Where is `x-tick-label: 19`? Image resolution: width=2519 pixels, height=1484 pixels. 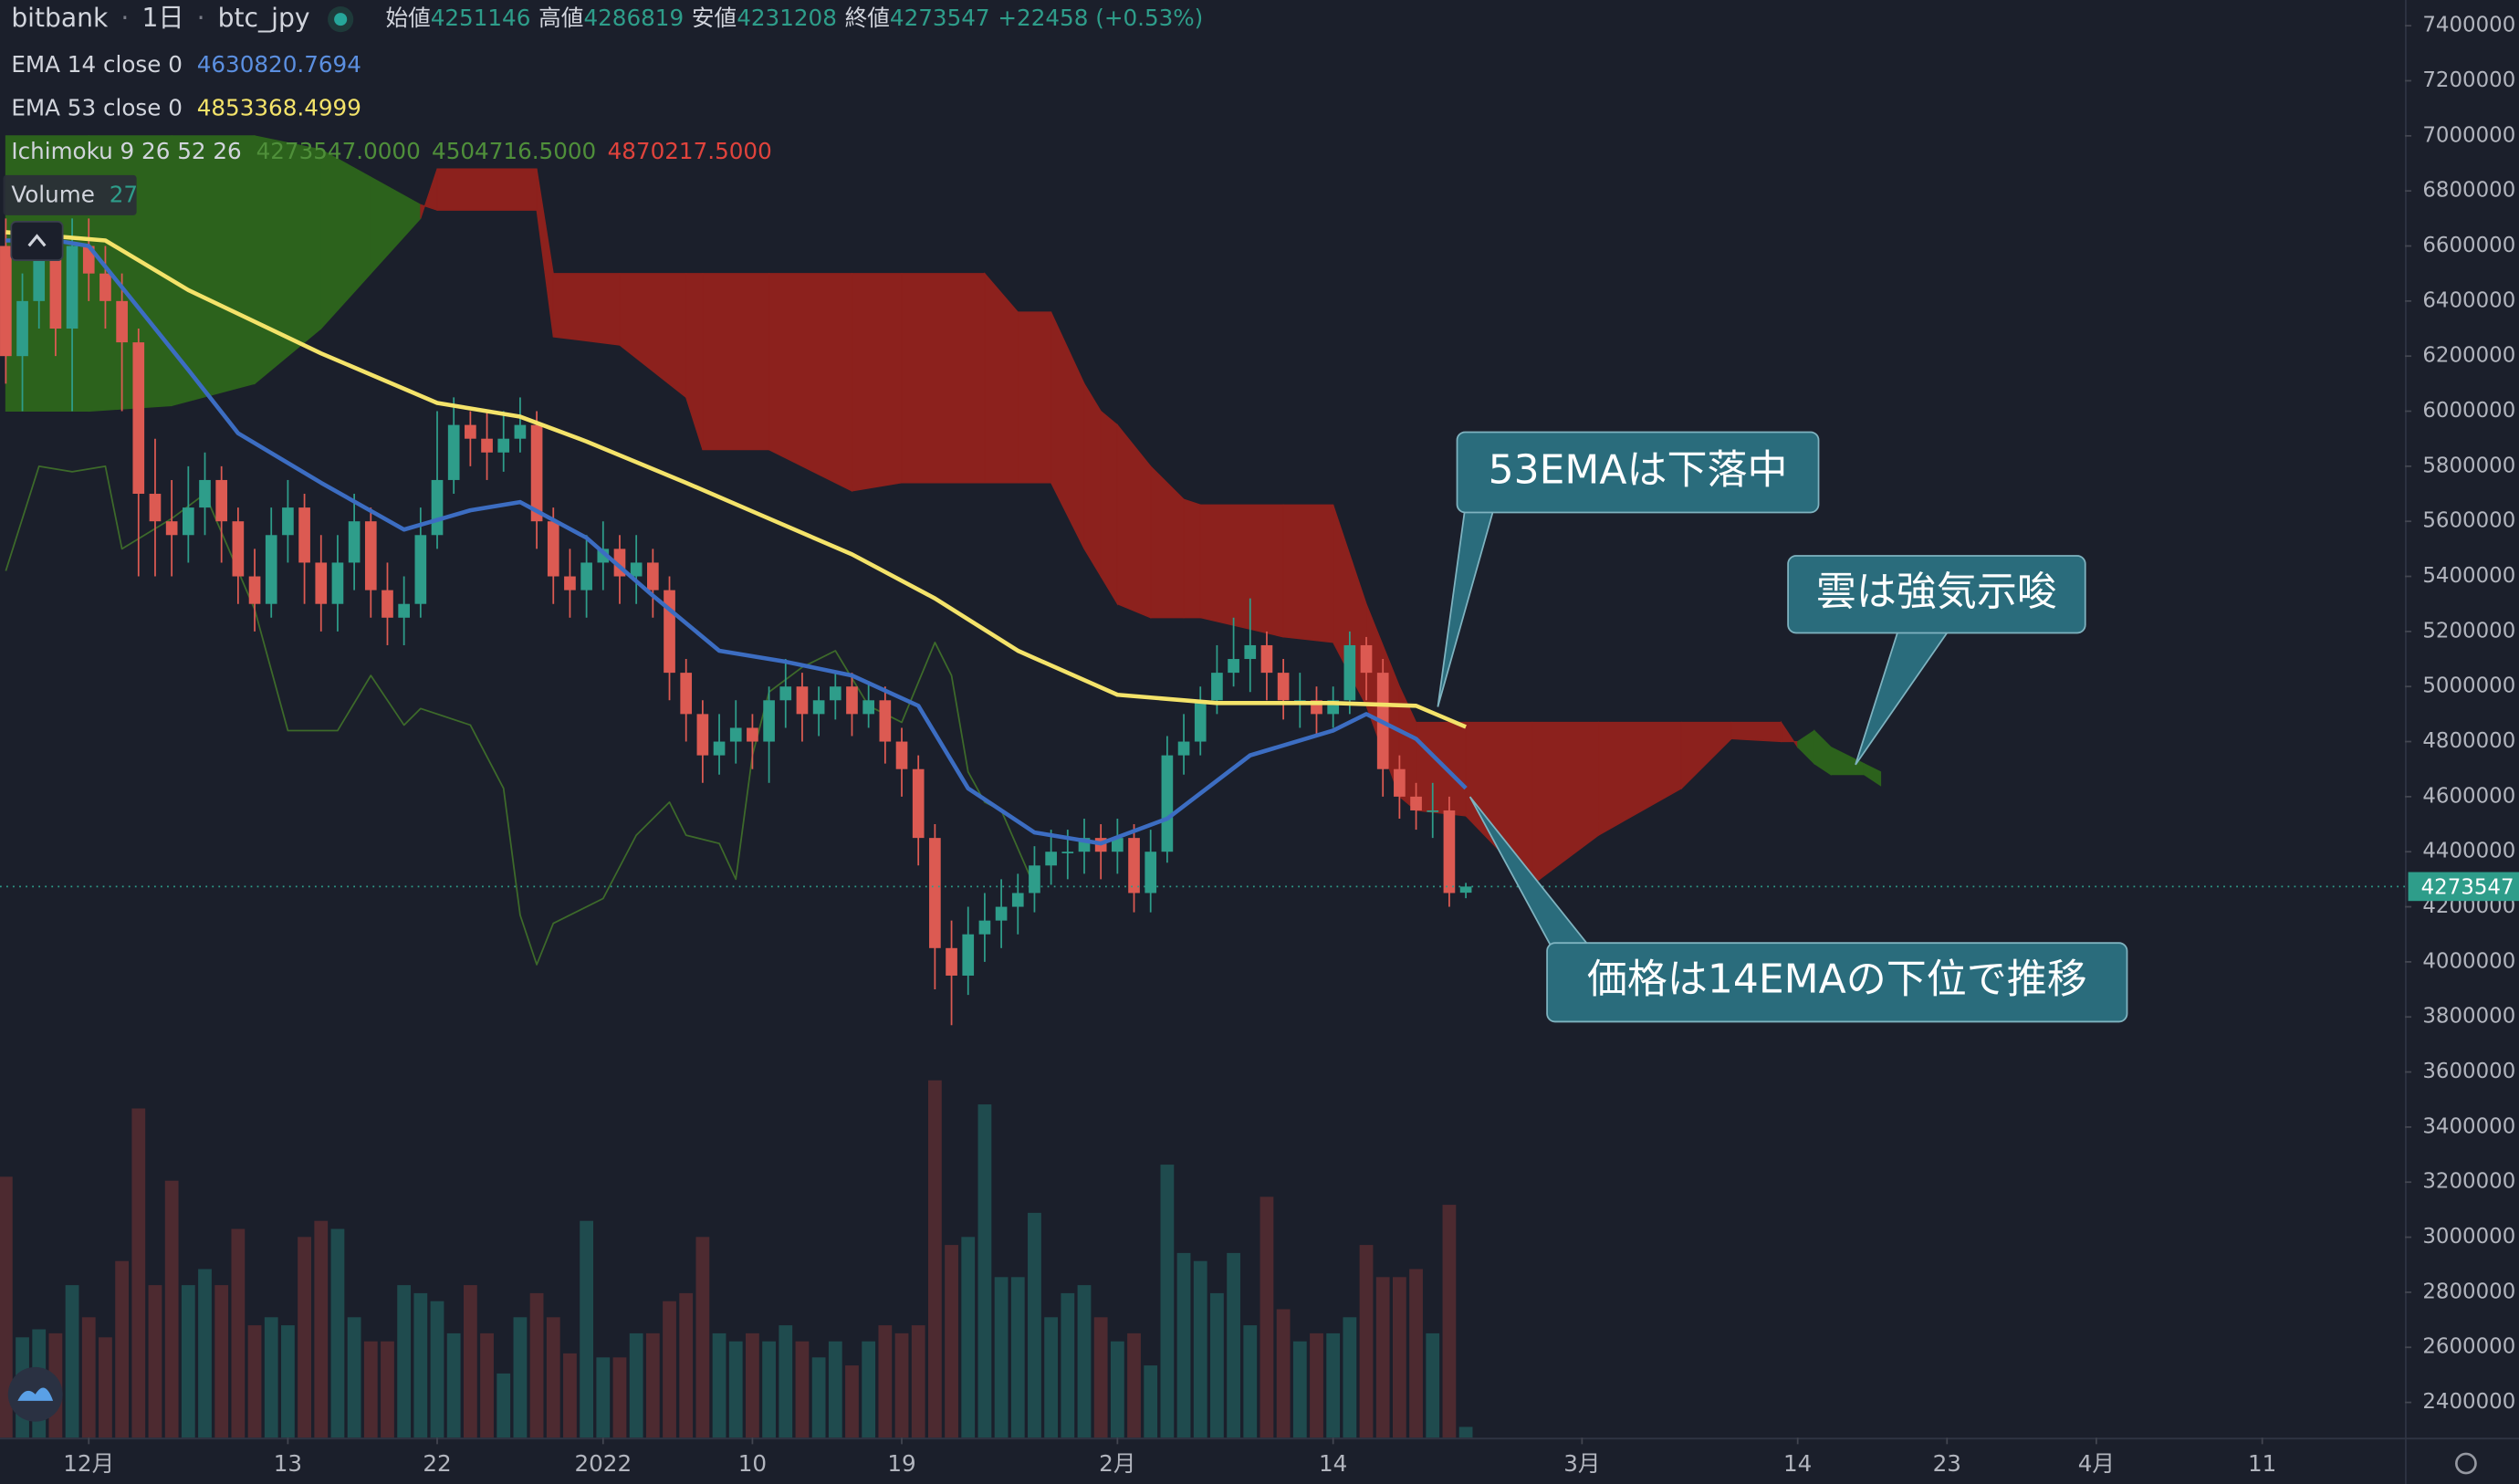 x-tick-label: 19 is located at coordinates (901, 1463).